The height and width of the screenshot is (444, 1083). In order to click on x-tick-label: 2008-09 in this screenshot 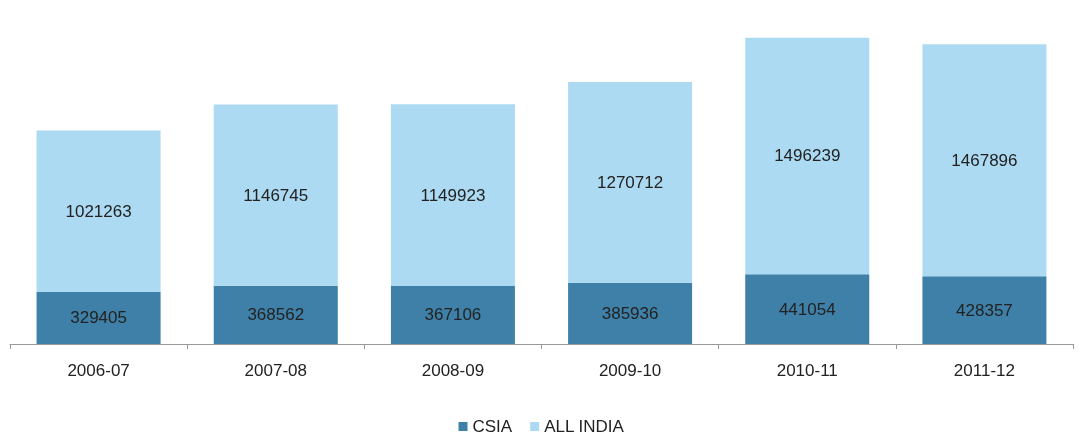, I will do `click(453, 370)`.